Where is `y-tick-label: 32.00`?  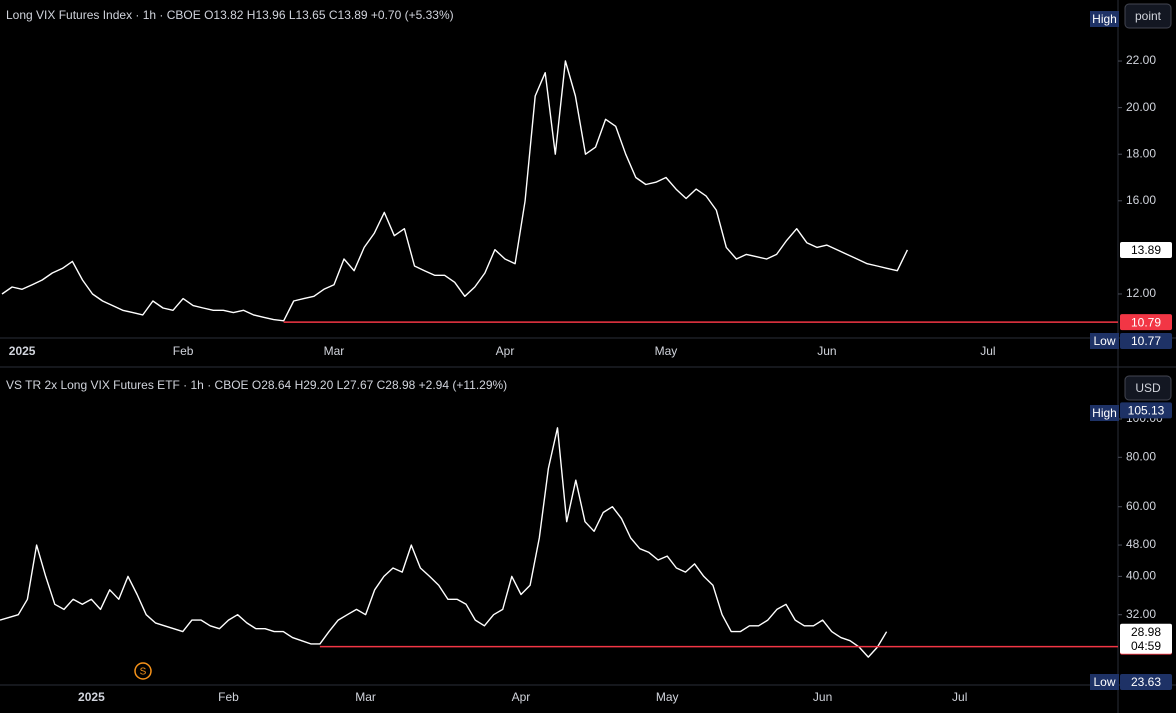 y-tick-label: 32.00 is located at coordinates (1141, 614).